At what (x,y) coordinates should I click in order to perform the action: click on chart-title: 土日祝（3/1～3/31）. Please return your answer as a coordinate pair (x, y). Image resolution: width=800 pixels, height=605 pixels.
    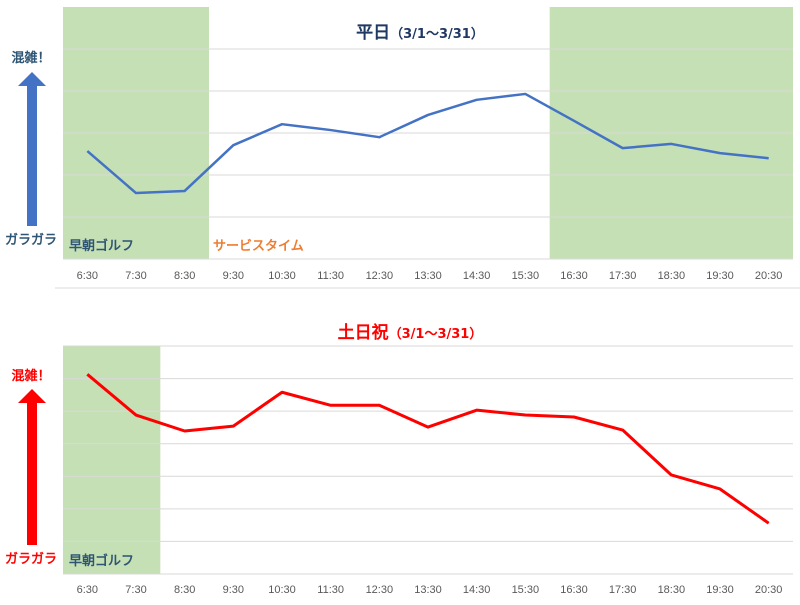
    Looking at the image, I should click on (410, 332).